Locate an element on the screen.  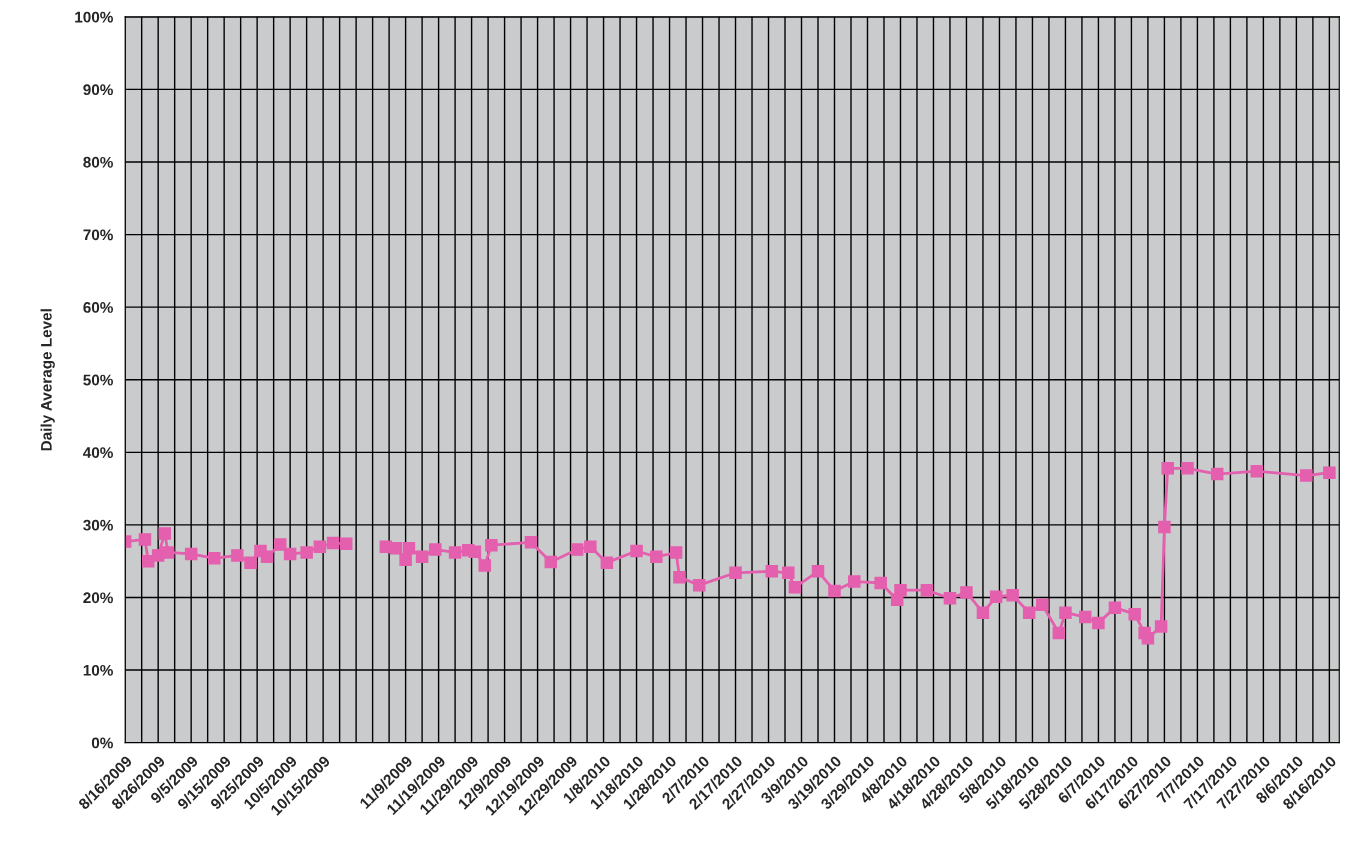
y-tick-label: 80% is located at coordinates (98, 162).